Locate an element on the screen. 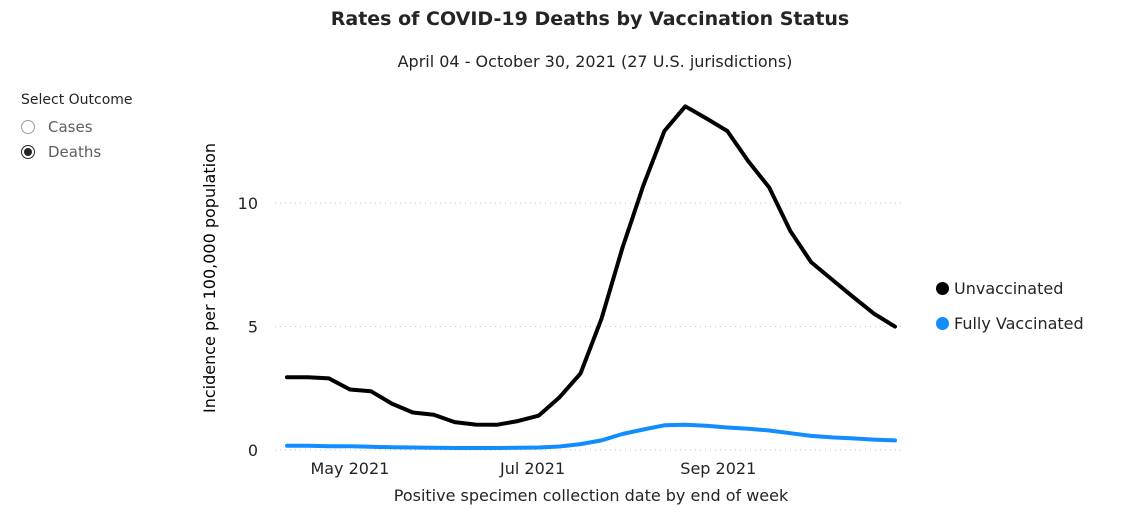  option-cases: Cases is located at coordinates (77, 126).